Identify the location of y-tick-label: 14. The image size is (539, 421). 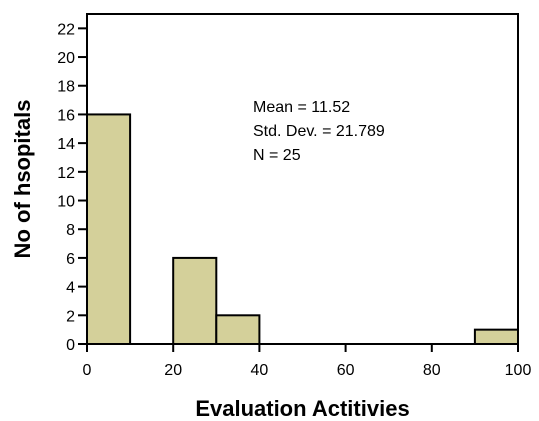
(66, 144).